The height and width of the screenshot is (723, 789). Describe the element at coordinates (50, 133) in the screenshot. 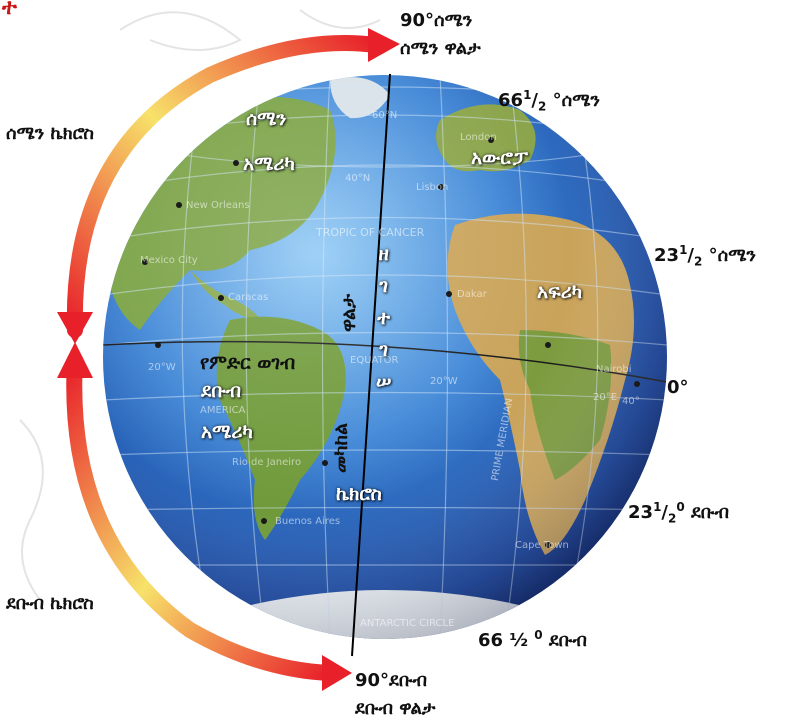

I see `north-latitude-label: ሰሜን ኬክሮስ` at that location.